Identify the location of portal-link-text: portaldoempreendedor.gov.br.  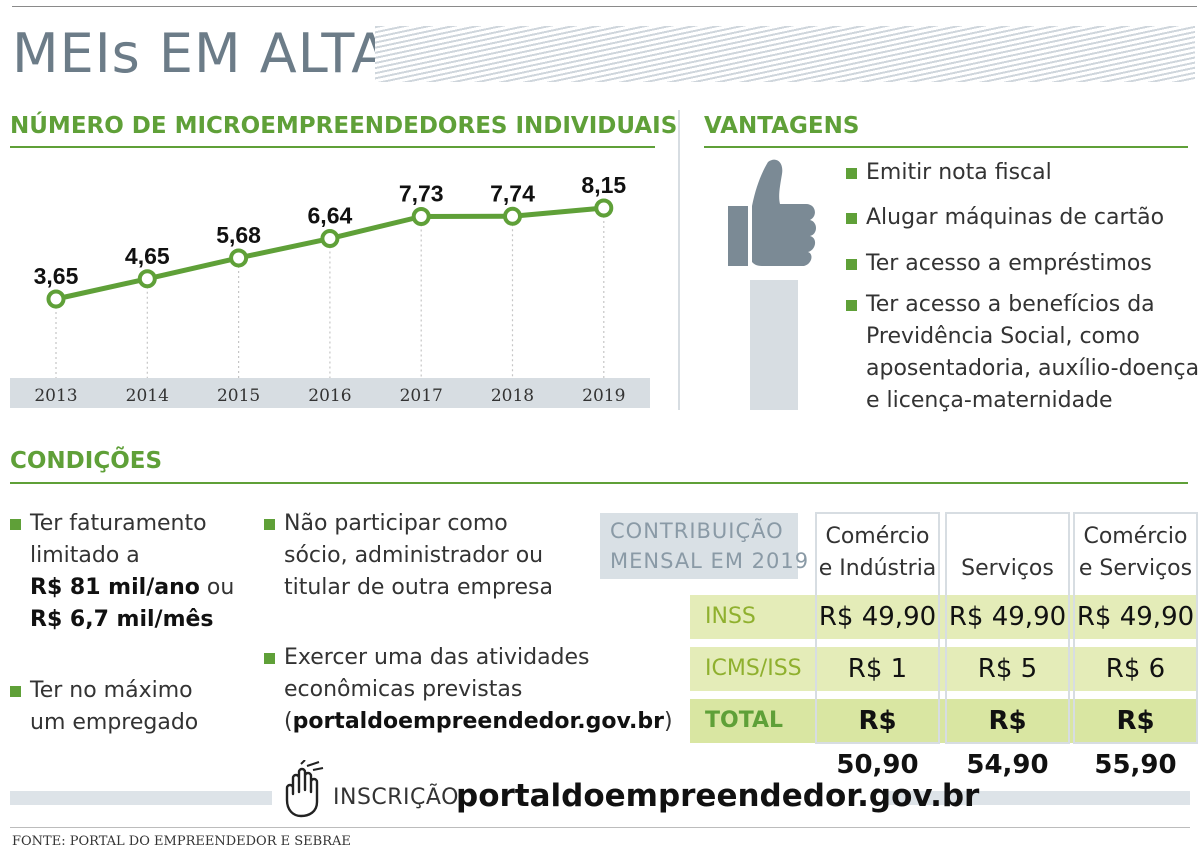
(478, 721).